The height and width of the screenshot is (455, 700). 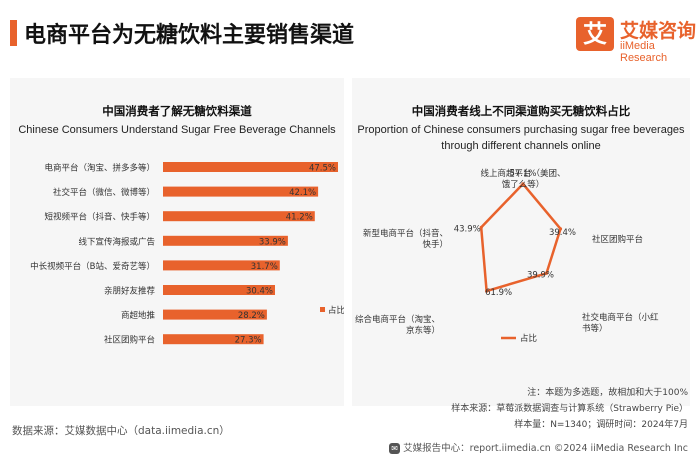 I want to click on bar-chart-title: 中国消费者了解无糖饮料渠道, so click(x=177, y=111).